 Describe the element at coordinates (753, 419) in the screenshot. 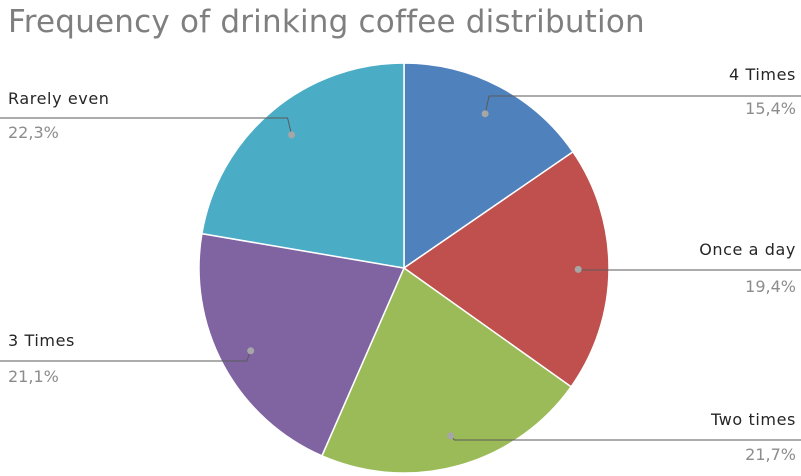

I see `slice-category-label: Two times` at that location.